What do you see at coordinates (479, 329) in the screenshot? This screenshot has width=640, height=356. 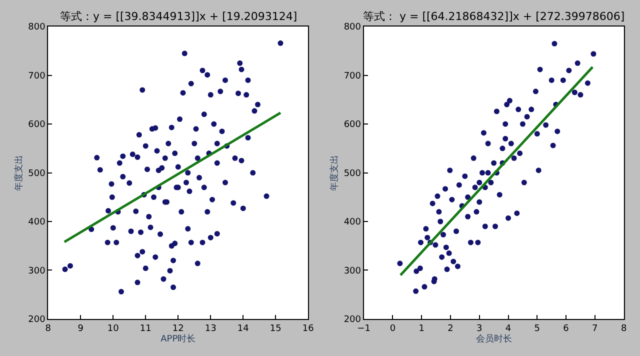 I see `x-tick-label: 3` at bounding box center [479, 329].